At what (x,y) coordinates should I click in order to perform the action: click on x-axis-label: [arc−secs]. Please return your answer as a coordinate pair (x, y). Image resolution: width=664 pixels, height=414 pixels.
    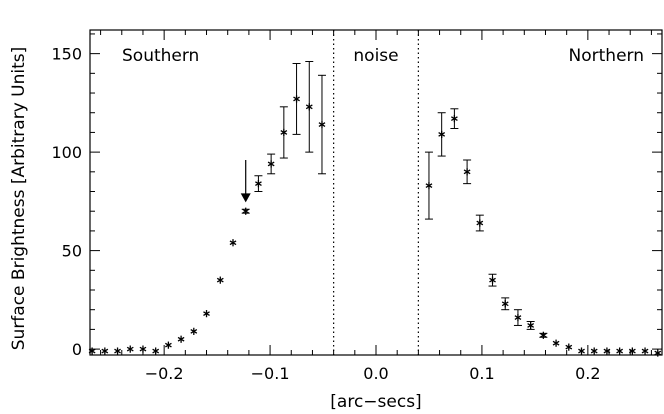
    Looking at the image, I should click on (375, 402).